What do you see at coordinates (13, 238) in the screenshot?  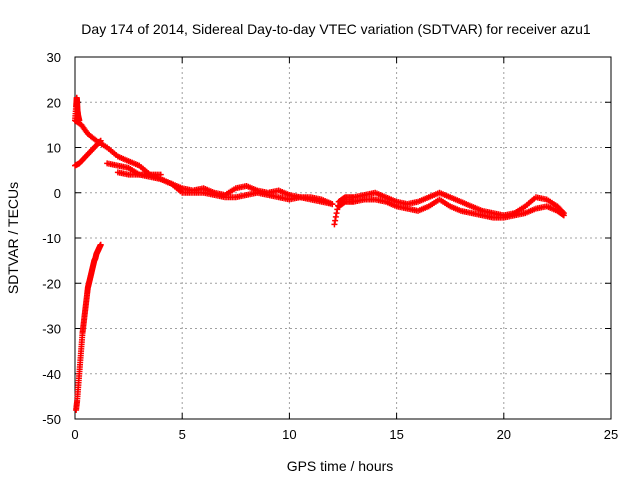 I see `y-axis-label: SDTVAR / TECUs` at bounding box center [13, 238].